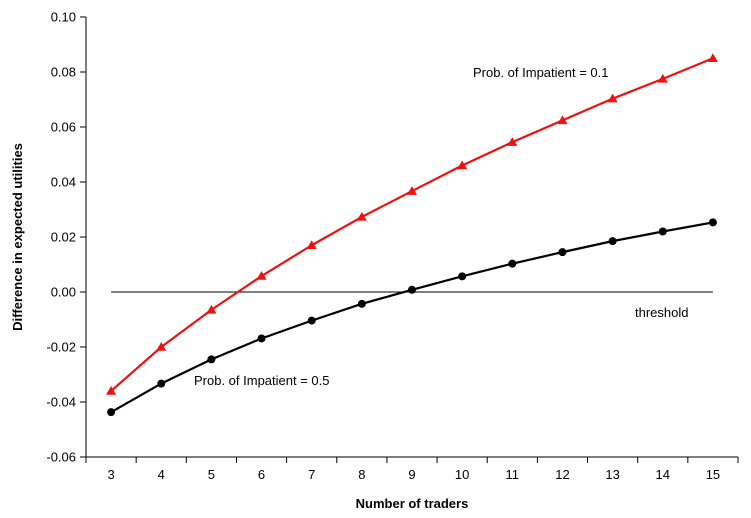 Image resolution: width=751 pixels, height=518 pixels. Describe the element at coordinates (612, 474) in the screenshot. I see `x-tick-label: 13` at that location.